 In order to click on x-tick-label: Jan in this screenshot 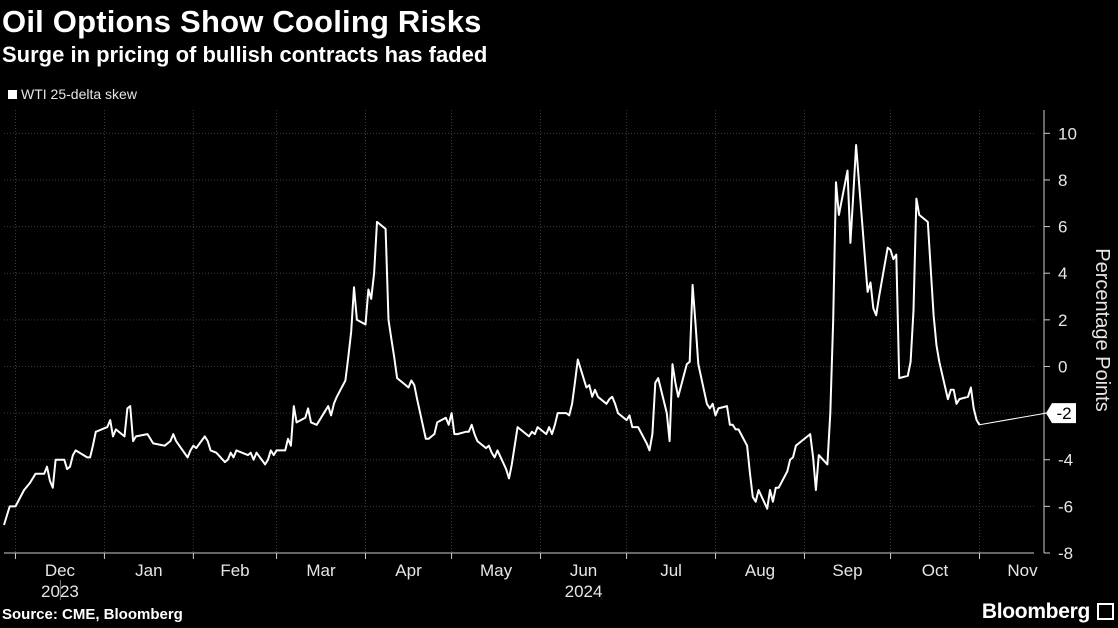, I will do `click(148, 570)`.